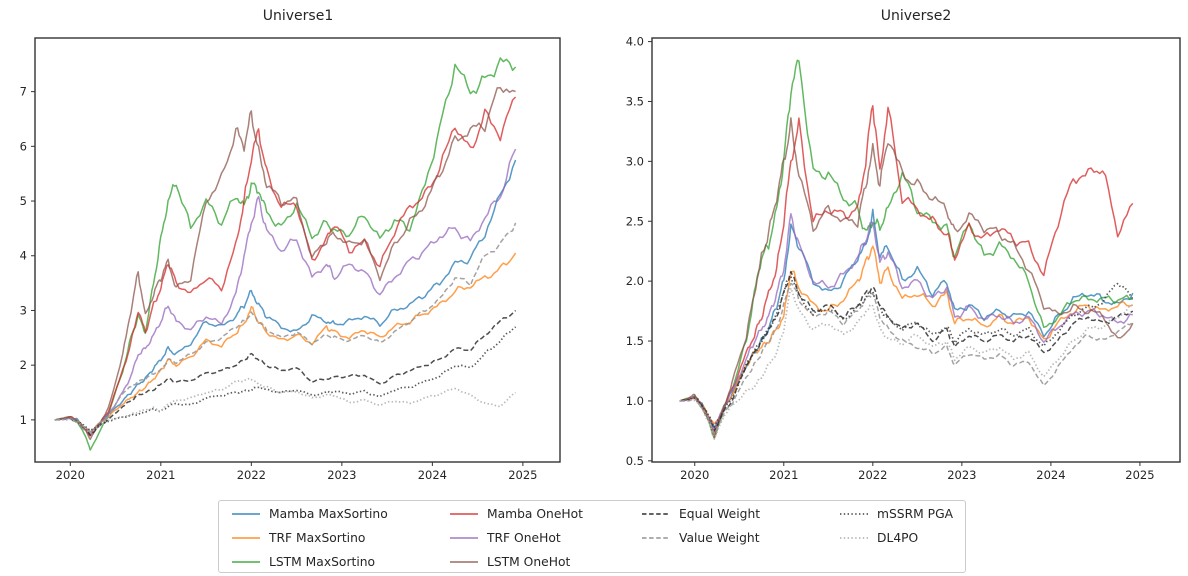 This screenshot has width=1188, height=576. Describe the element at coordinates (23, 365) in the screenshot. I see `y-tick-label: 2` at that location.